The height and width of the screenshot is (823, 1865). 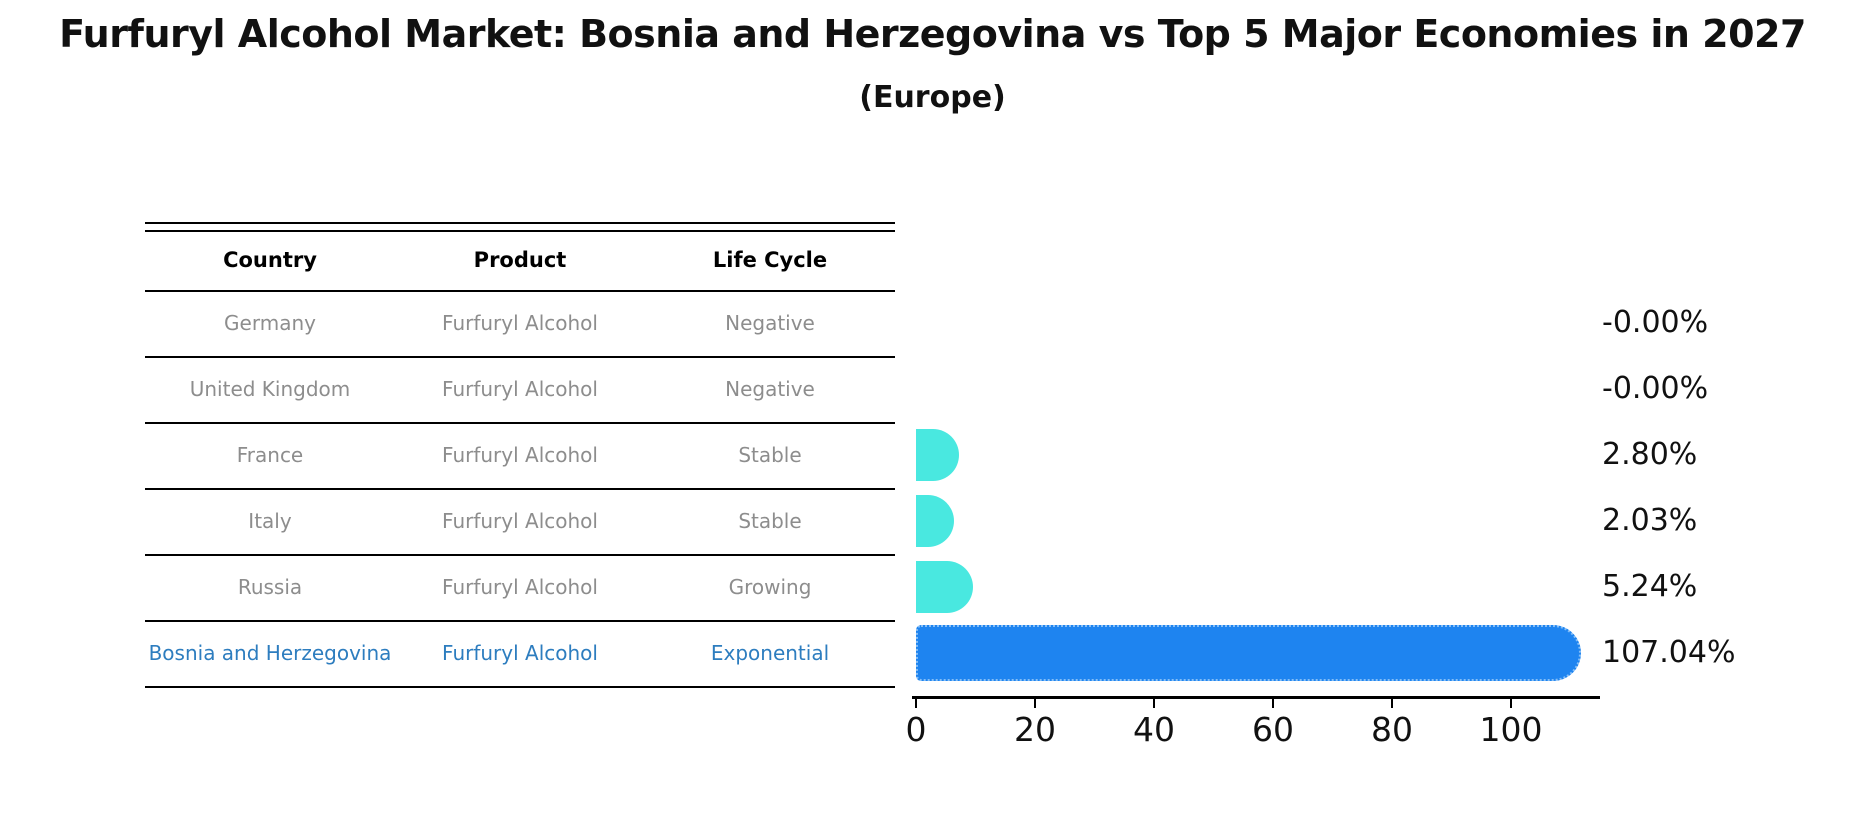 What do you see at coordinates (1655, 388) in the screenshot?
I see `value-label-united-kingdom: -0.00%` at bounding box center [1655, 388].